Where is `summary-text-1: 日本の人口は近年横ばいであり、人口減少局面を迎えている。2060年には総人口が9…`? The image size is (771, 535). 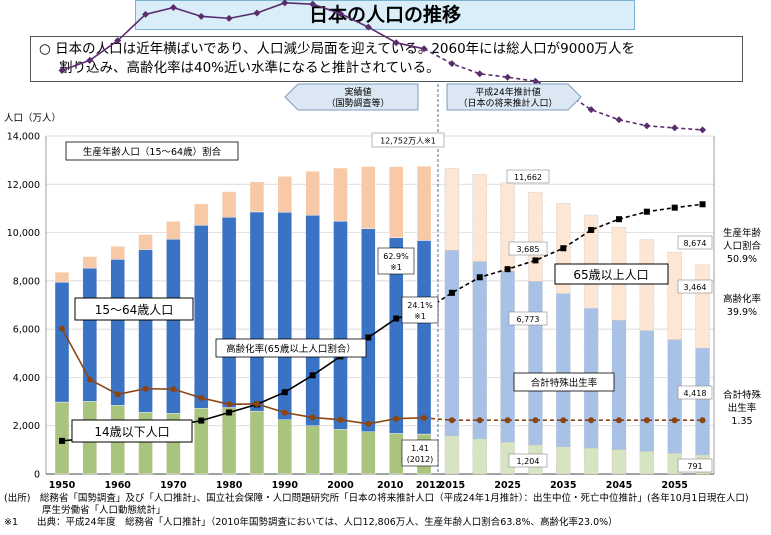 summary-text-1: 日本の人口は近年横ばいであり、人口減少局面を迎えている。2060年には総人口が9… is located at coordinates (345, 49).